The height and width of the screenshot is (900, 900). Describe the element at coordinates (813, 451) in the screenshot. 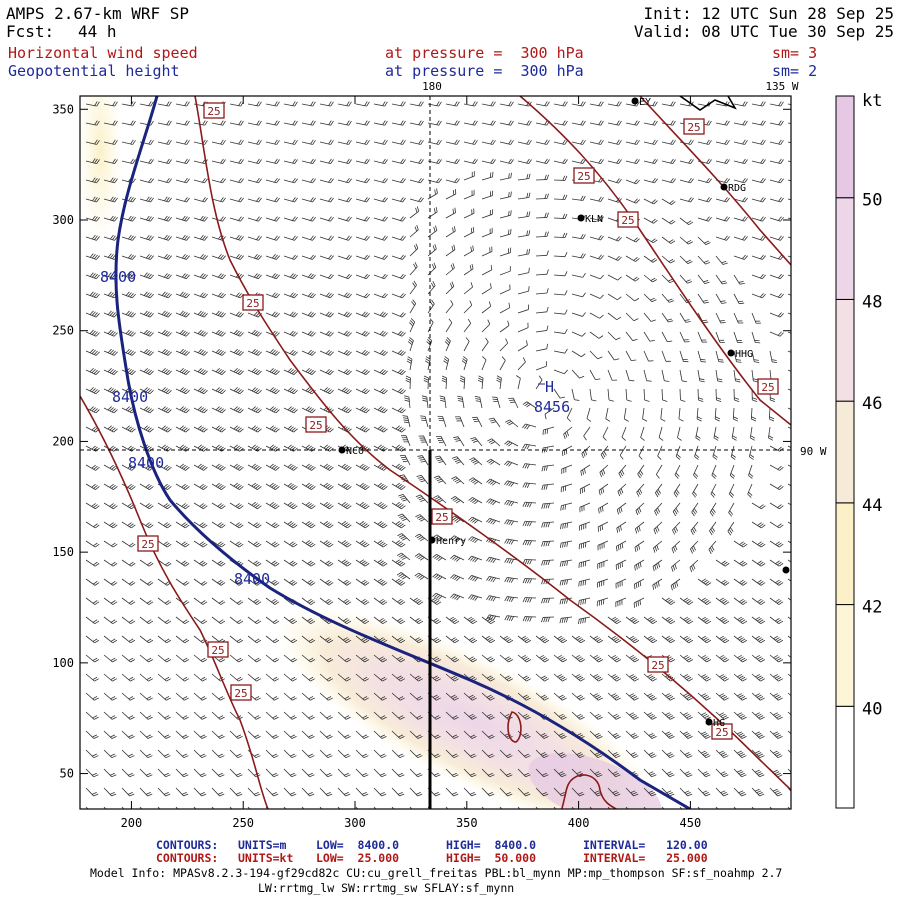

I see `meridian-90w-label: 90 W` at that location.